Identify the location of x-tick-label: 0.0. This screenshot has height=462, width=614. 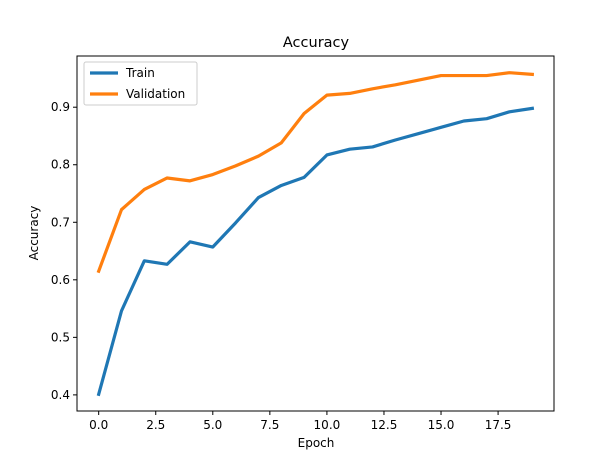
(98, 425).